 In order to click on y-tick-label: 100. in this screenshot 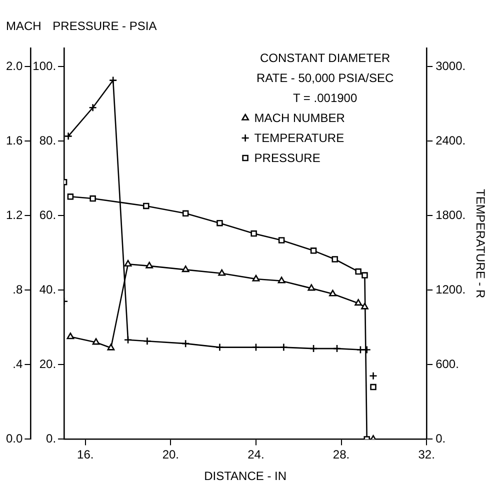, I will do `click(44, 65)`.